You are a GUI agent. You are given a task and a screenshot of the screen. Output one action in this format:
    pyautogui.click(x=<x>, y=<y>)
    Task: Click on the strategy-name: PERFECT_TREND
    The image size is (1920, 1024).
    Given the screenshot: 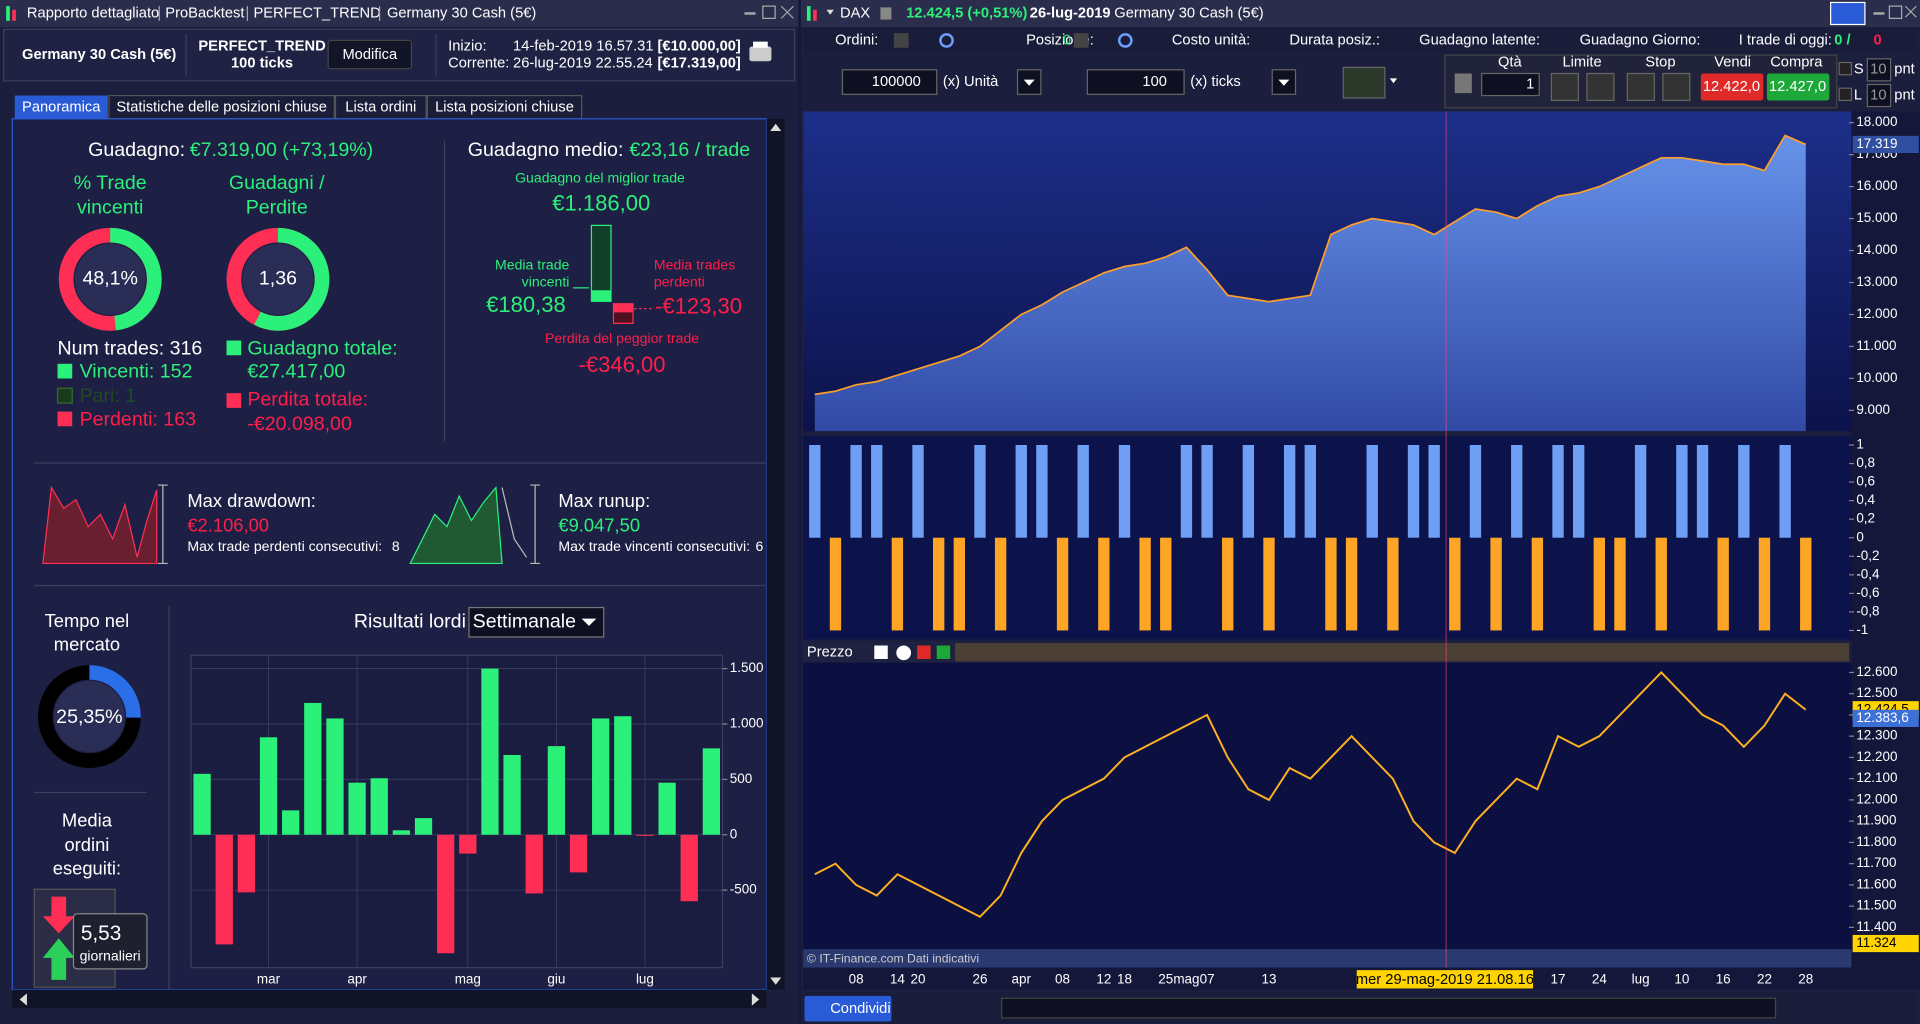 What is the action you would take?
    pyautogui.click(x=261, y=46)
    